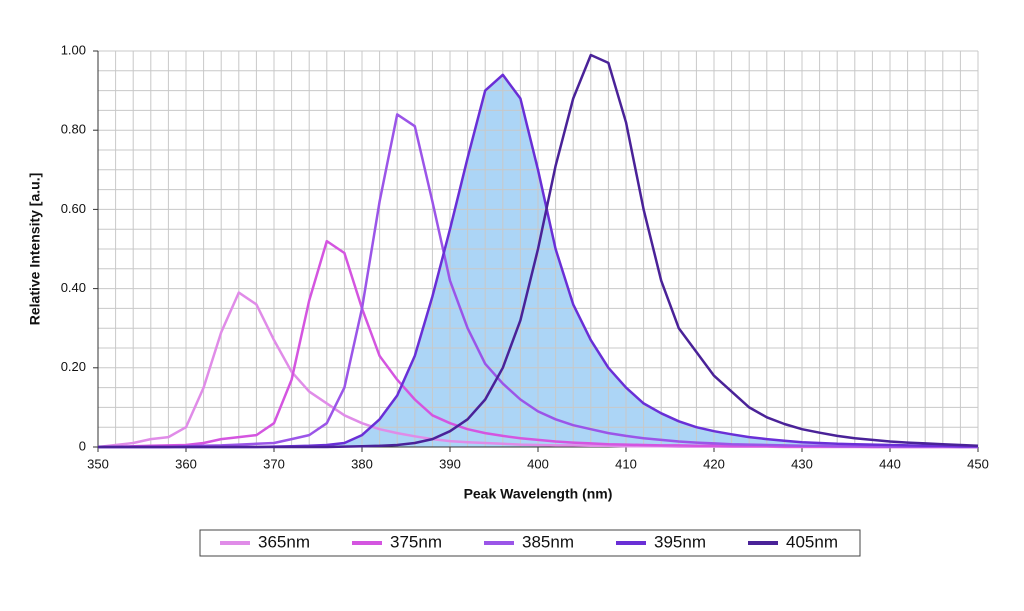 The image size is (1024, 611). What do you see at coordinates (538, 494) in the screenshot?
I see `x-axis-title: Peak Wavelength (nm)` at bounding box center [538, 494].